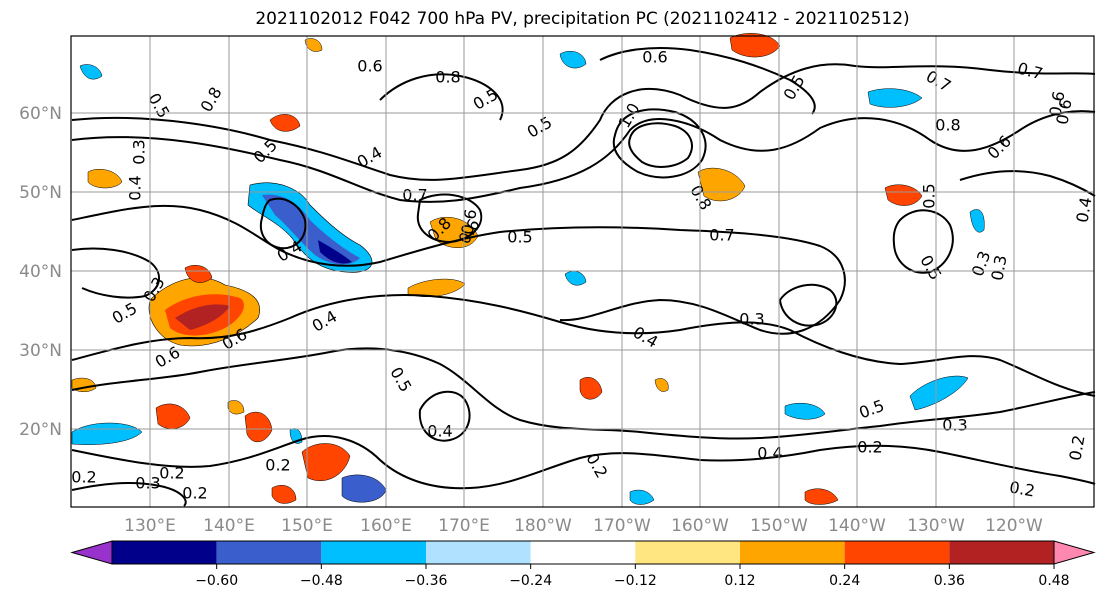 The width and height of the screenshot is (1105, 601). What do you see at coordinates (311, 229) in the screenshot?
I see `neg-region-japan-core` at bounding box center [311, 229].